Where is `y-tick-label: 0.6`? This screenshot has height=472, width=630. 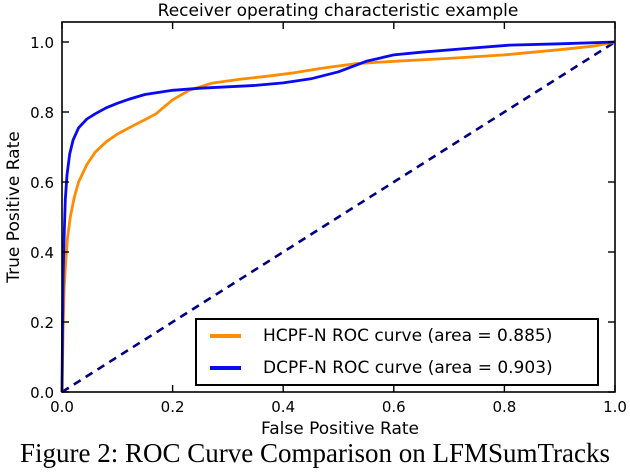
y-tick-label: 0.6 is located at coordinates (42, 183).